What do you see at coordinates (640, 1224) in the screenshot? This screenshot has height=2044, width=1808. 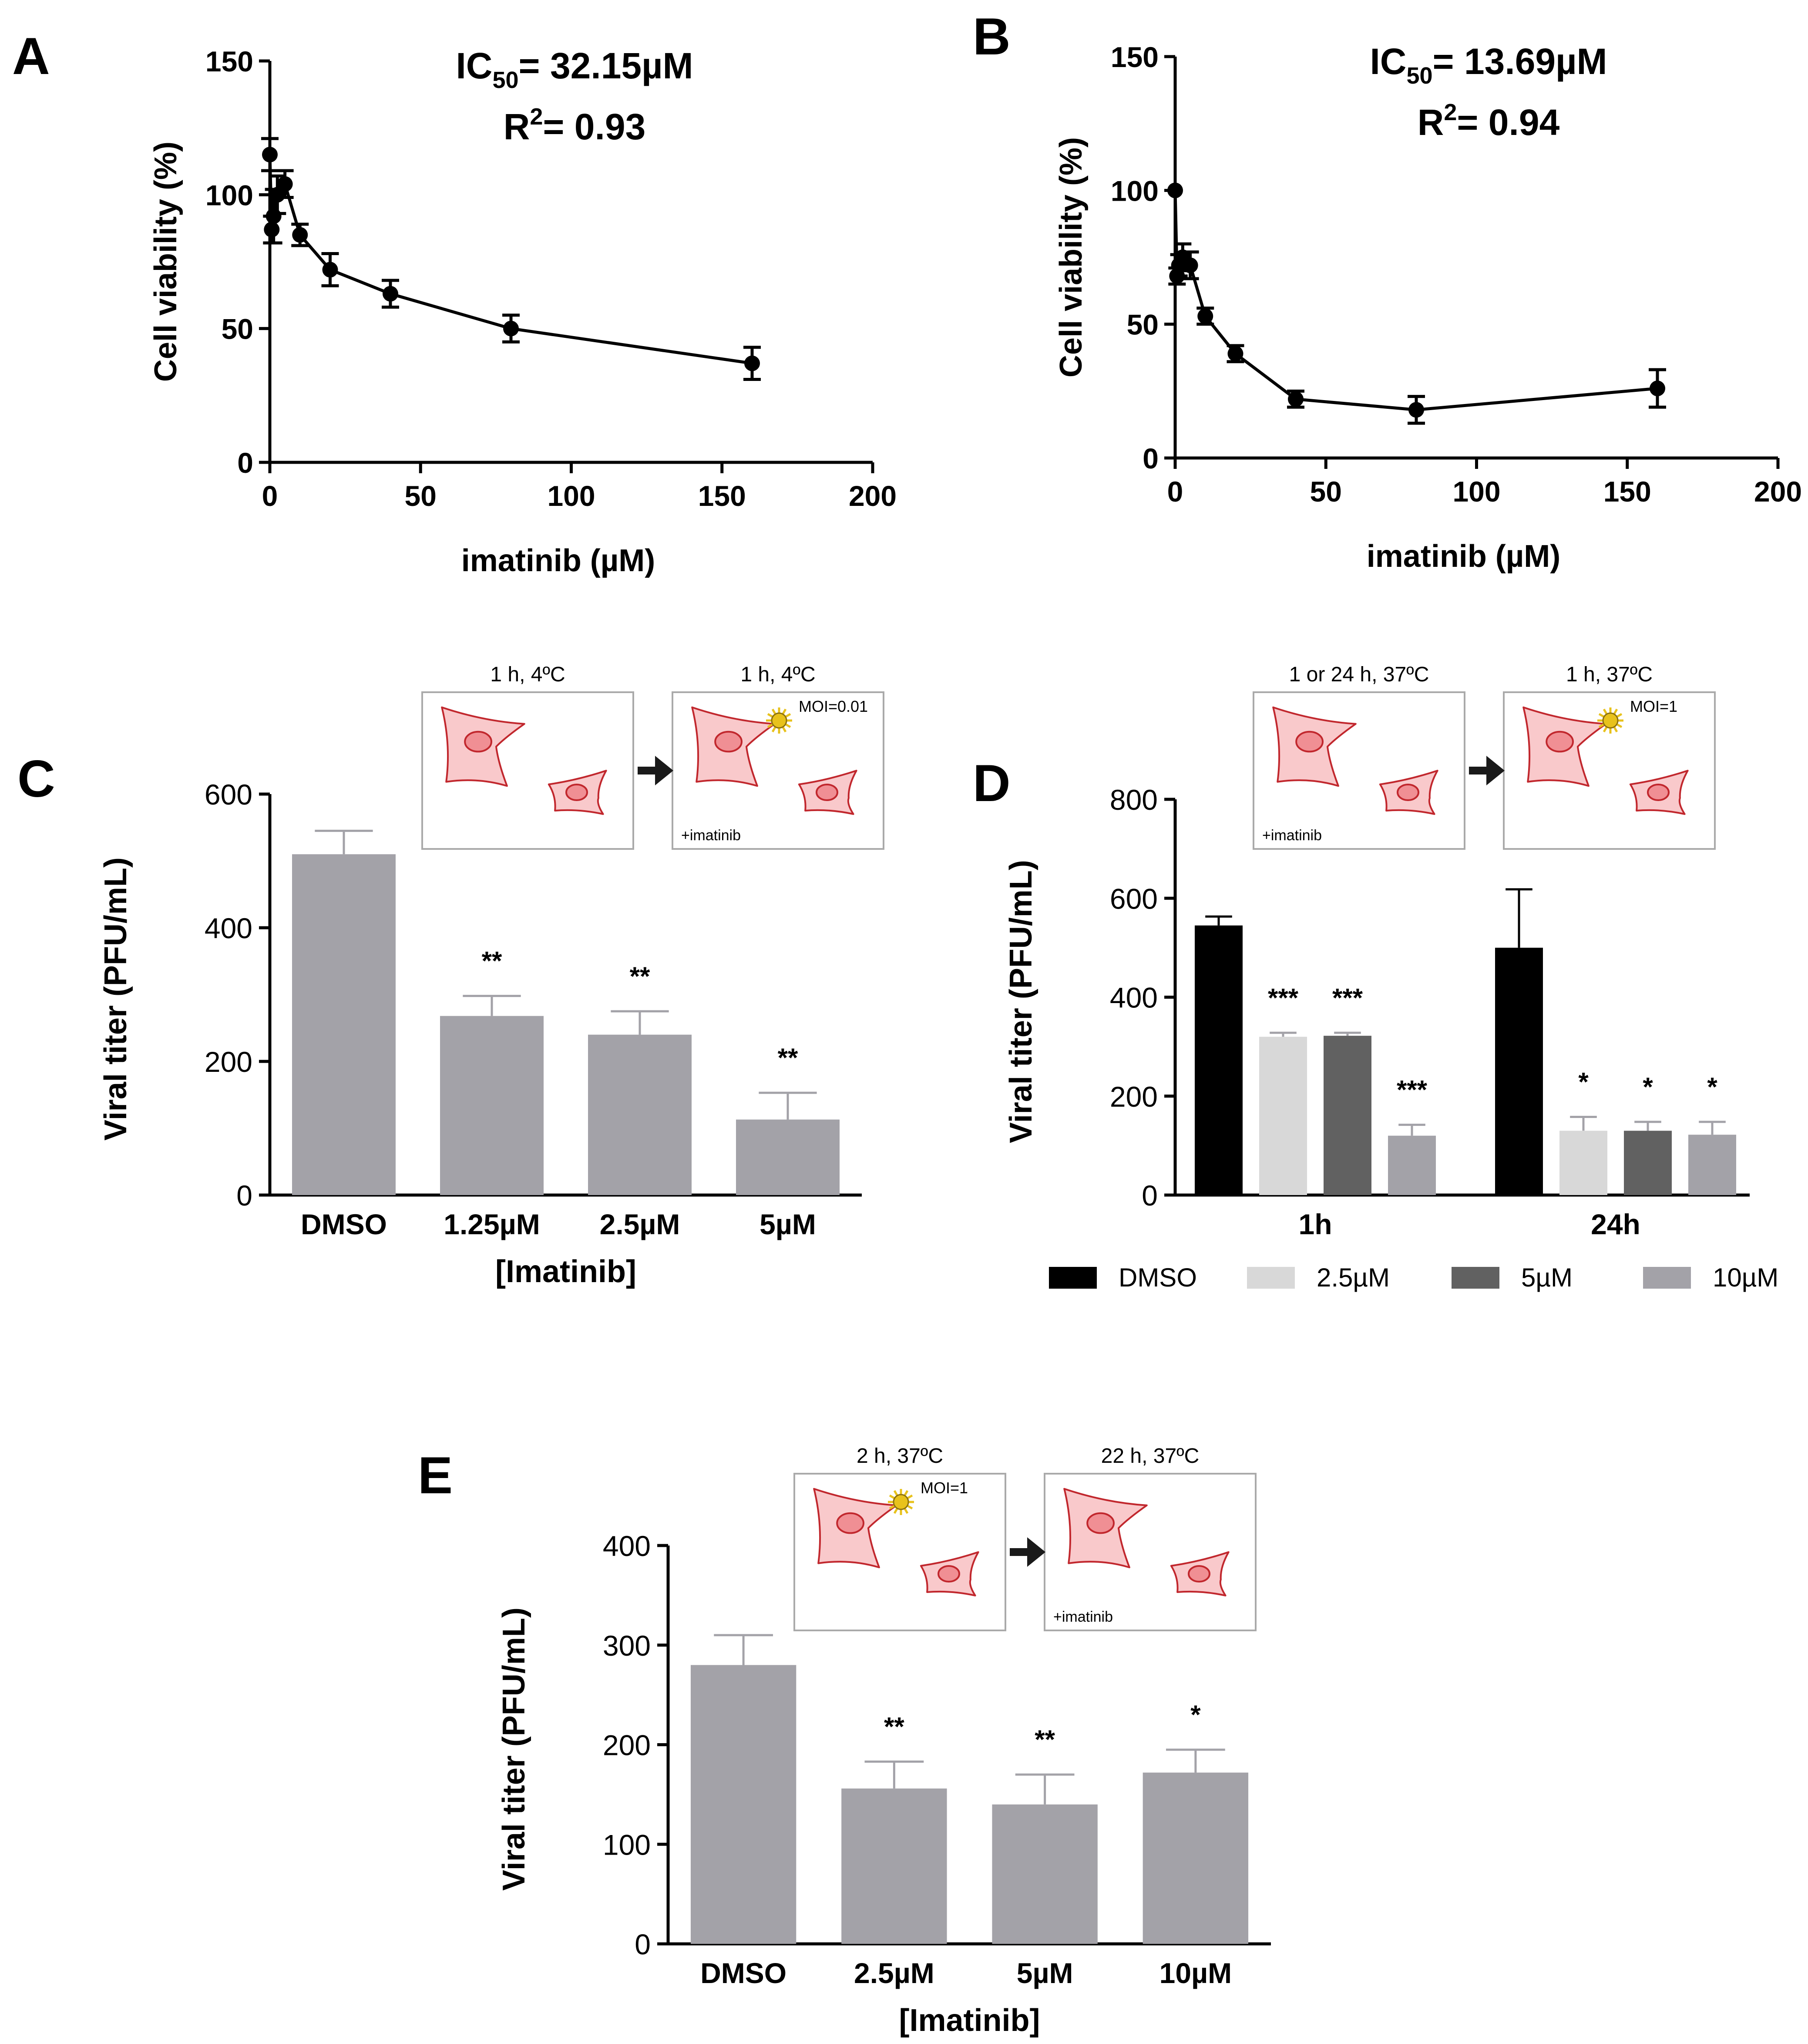 I see `x-tick-label: 2.5µM` at bounding box center [640, 1224].